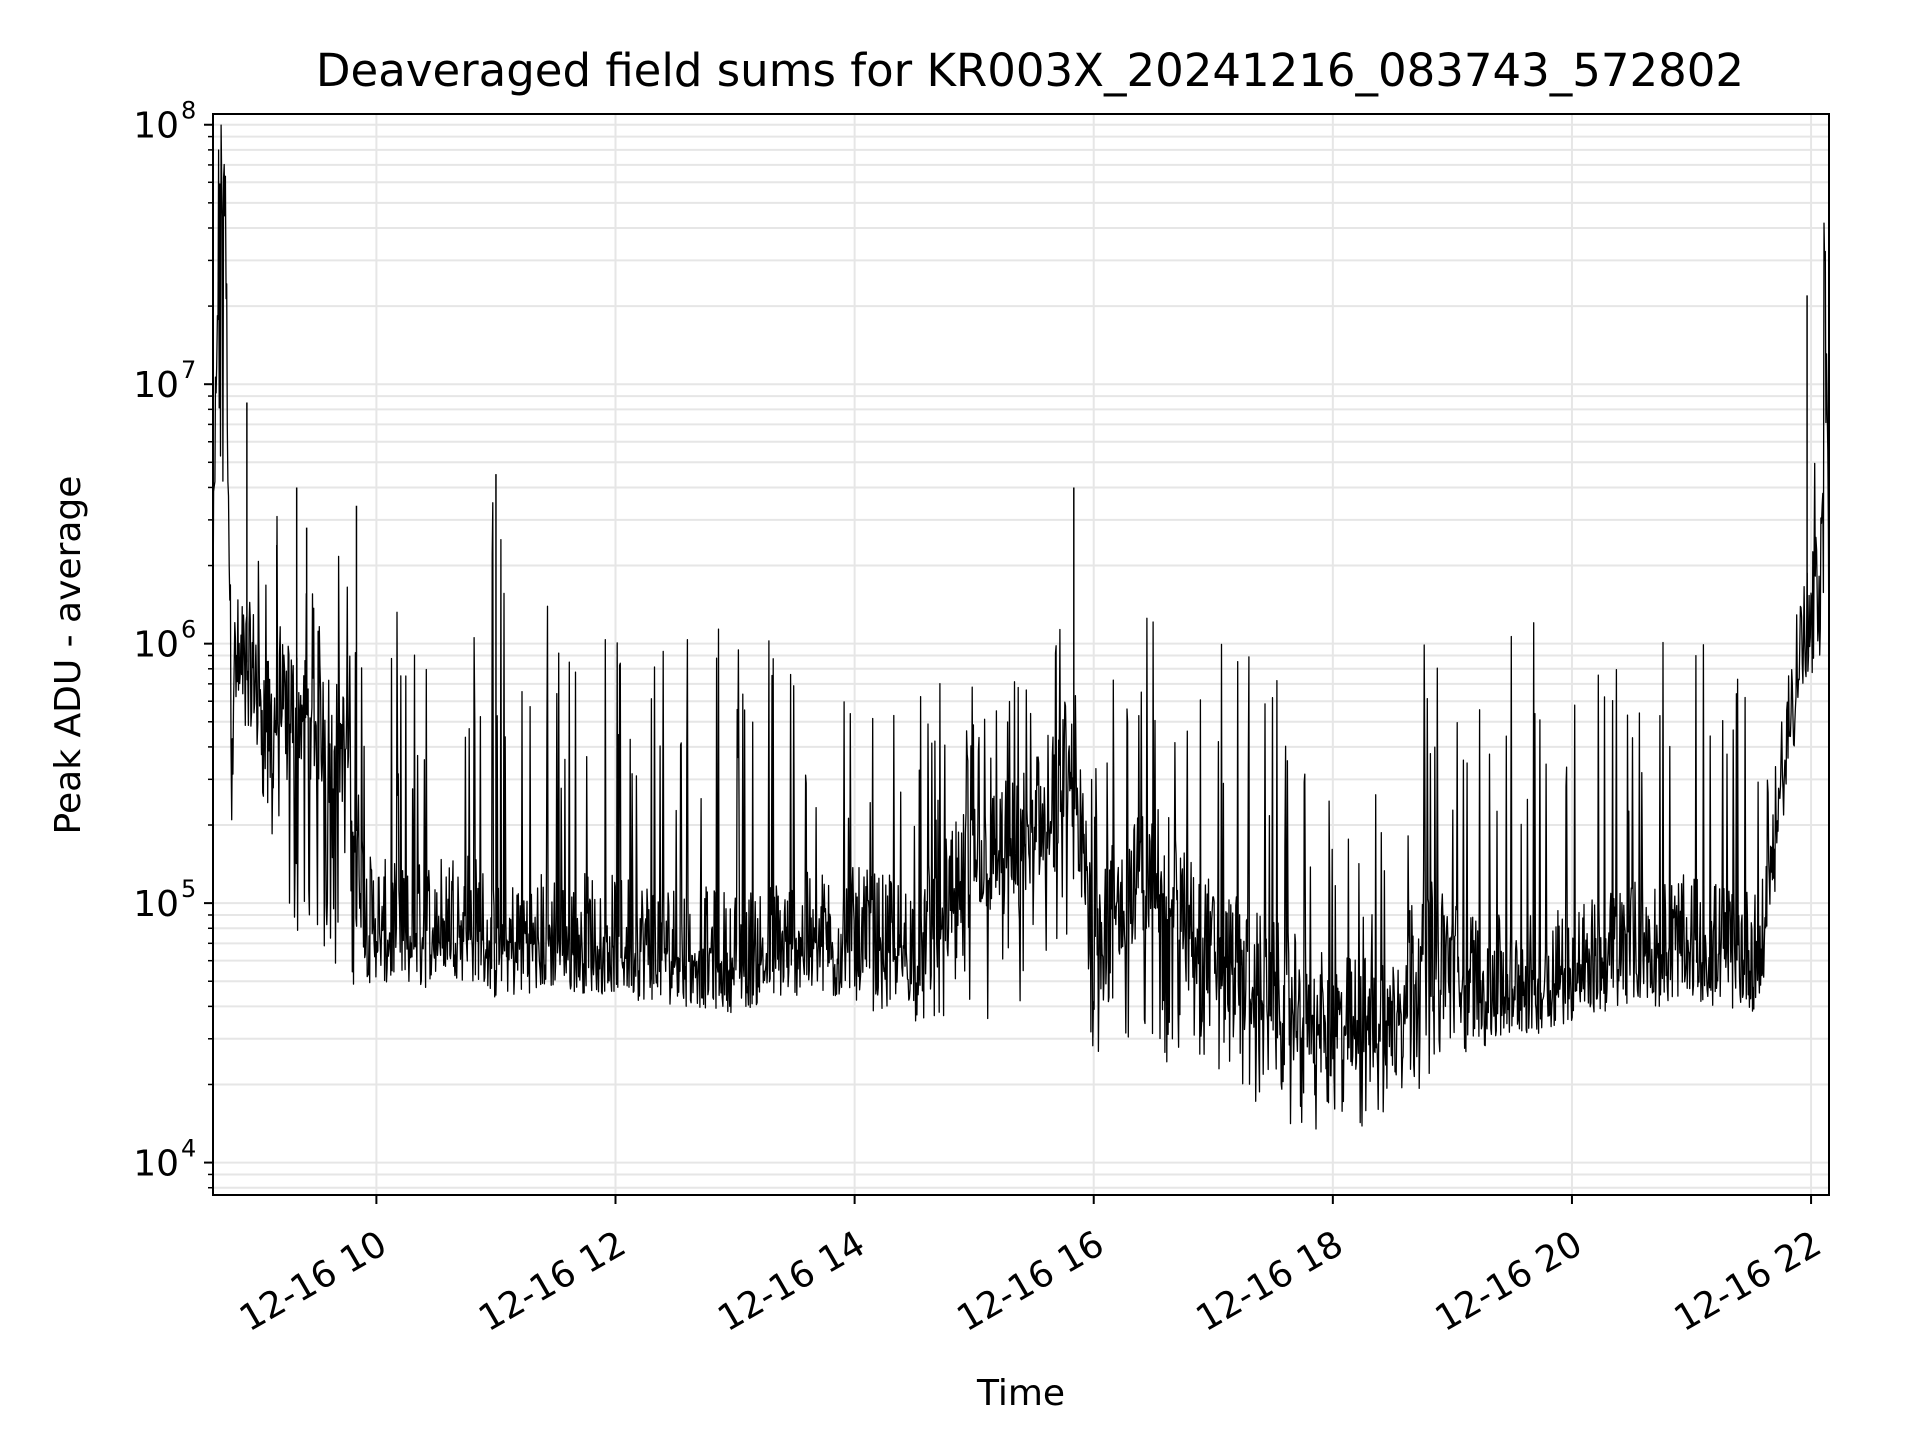 This screenshot has height=1440, width=1920. What do you see at coordinates (188, 1149) in the screenshot?
I see `y-tick-exponent: 4` at bounding box center [188, 1149].